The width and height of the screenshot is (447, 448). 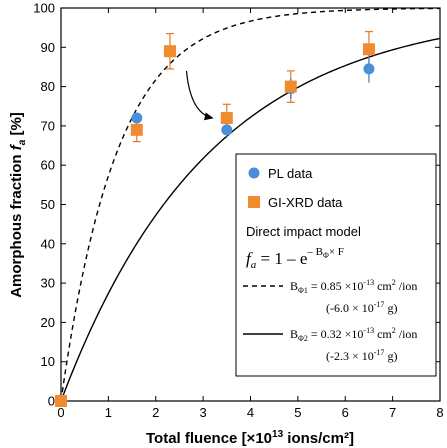 I want to click on legend-xrd-label: GI-XRD data, so click(x=305, y=202).